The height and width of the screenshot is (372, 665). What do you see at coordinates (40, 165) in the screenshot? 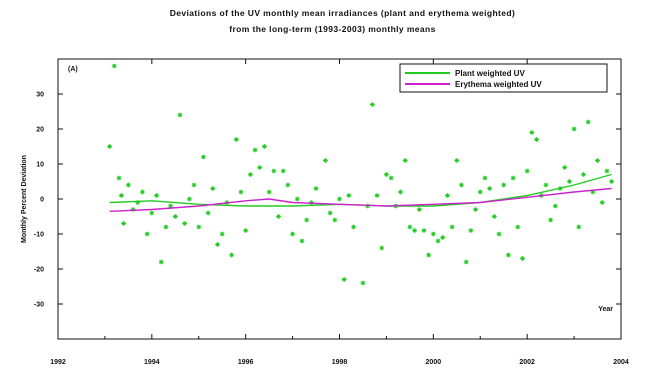
I see `y-tick-label: 10` at bounding box center [40, 165].